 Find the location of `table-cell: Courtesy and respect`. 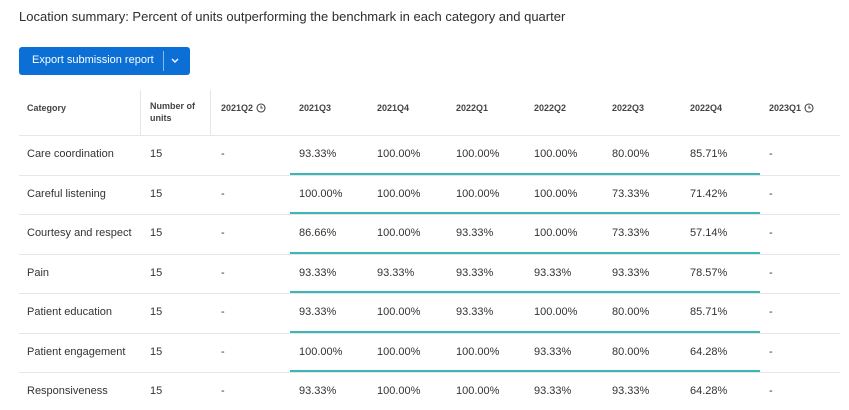

table-cell: Courtesy and respect is located at coordinates (79, 233).